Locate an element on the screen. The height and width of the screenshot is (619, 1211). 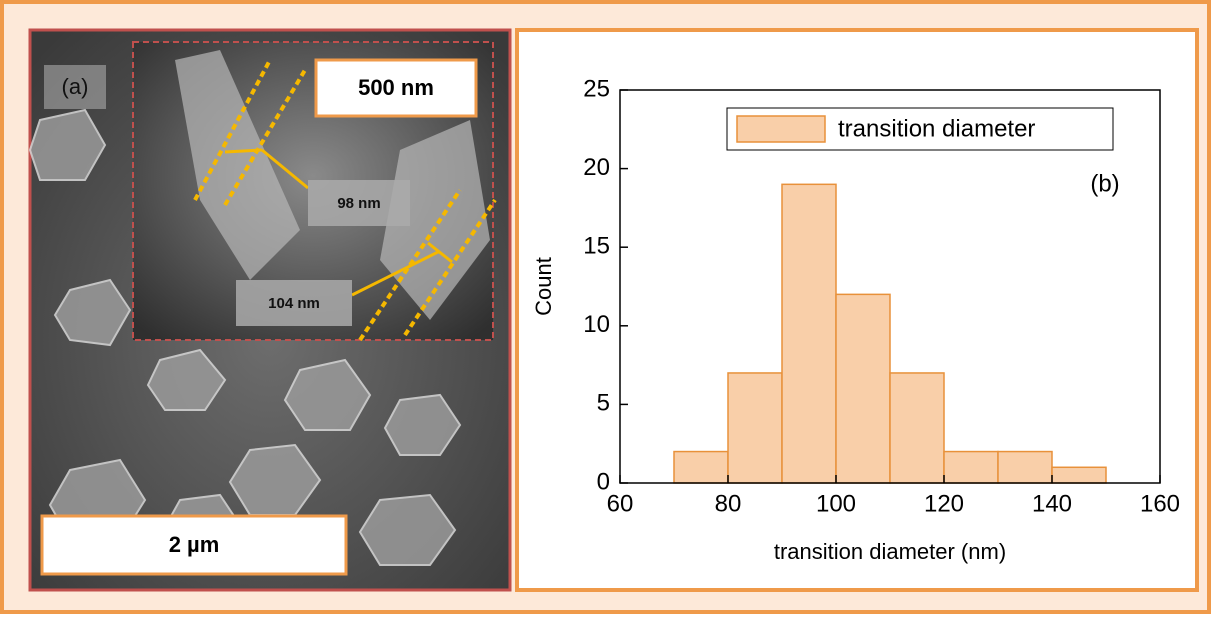
measure-arrows is located at coordinates (338, 222).